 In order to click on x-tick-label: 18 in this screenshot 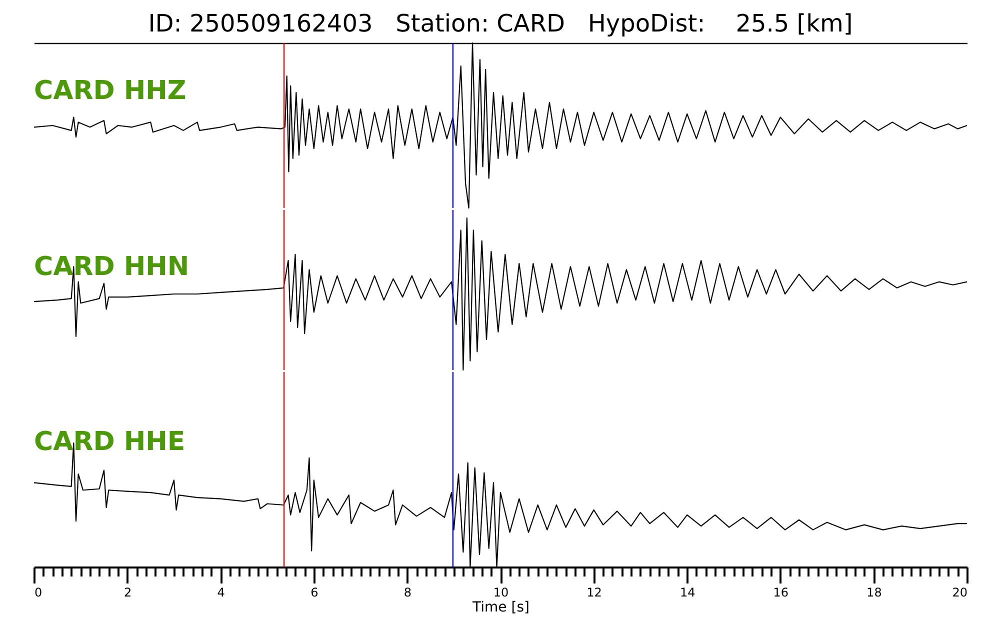, I will do `click(874, 593)`.